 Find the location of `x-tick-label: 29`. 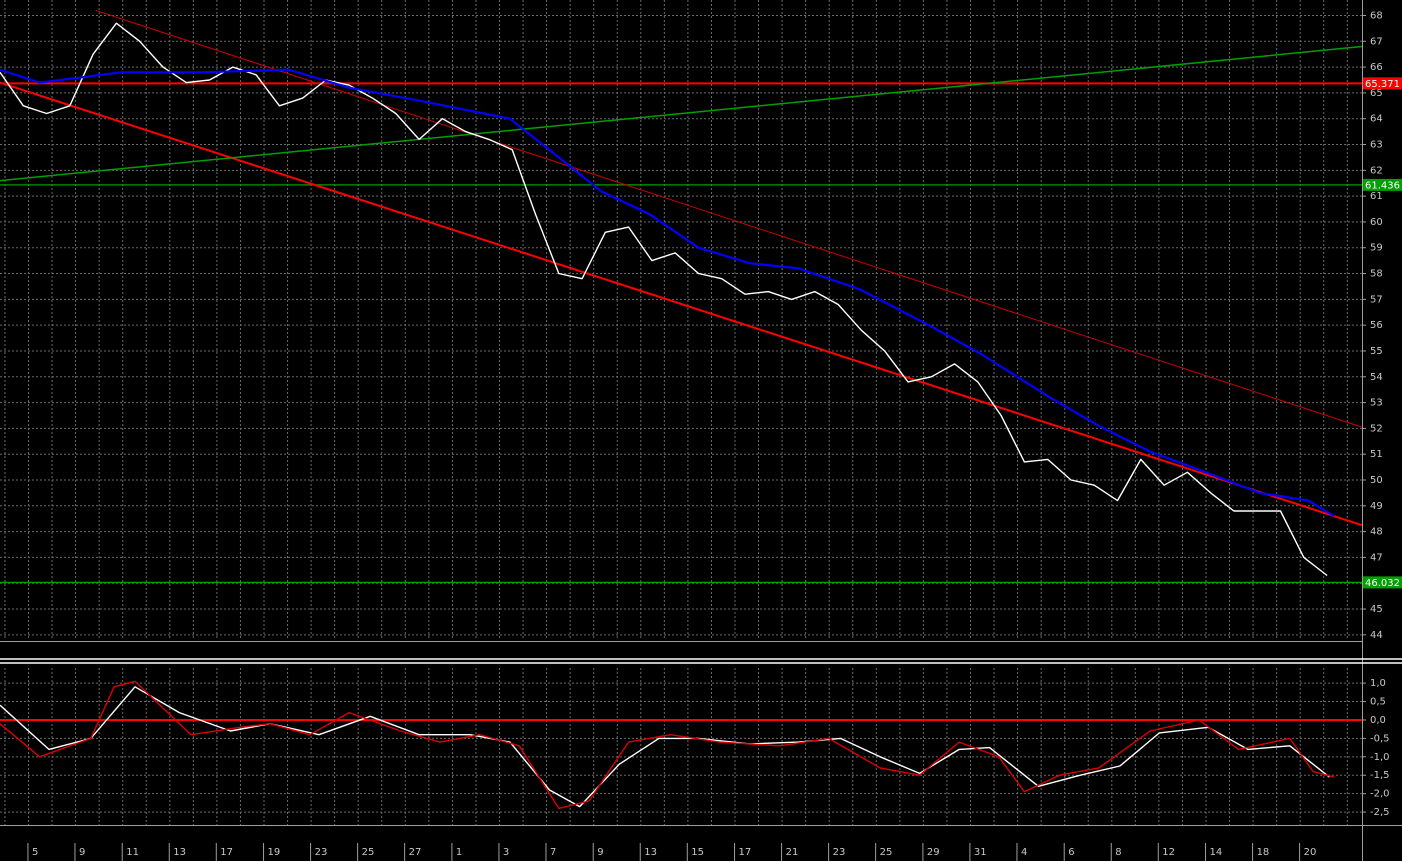

x-tick-label: 29 is located at coordinates (933, 852).